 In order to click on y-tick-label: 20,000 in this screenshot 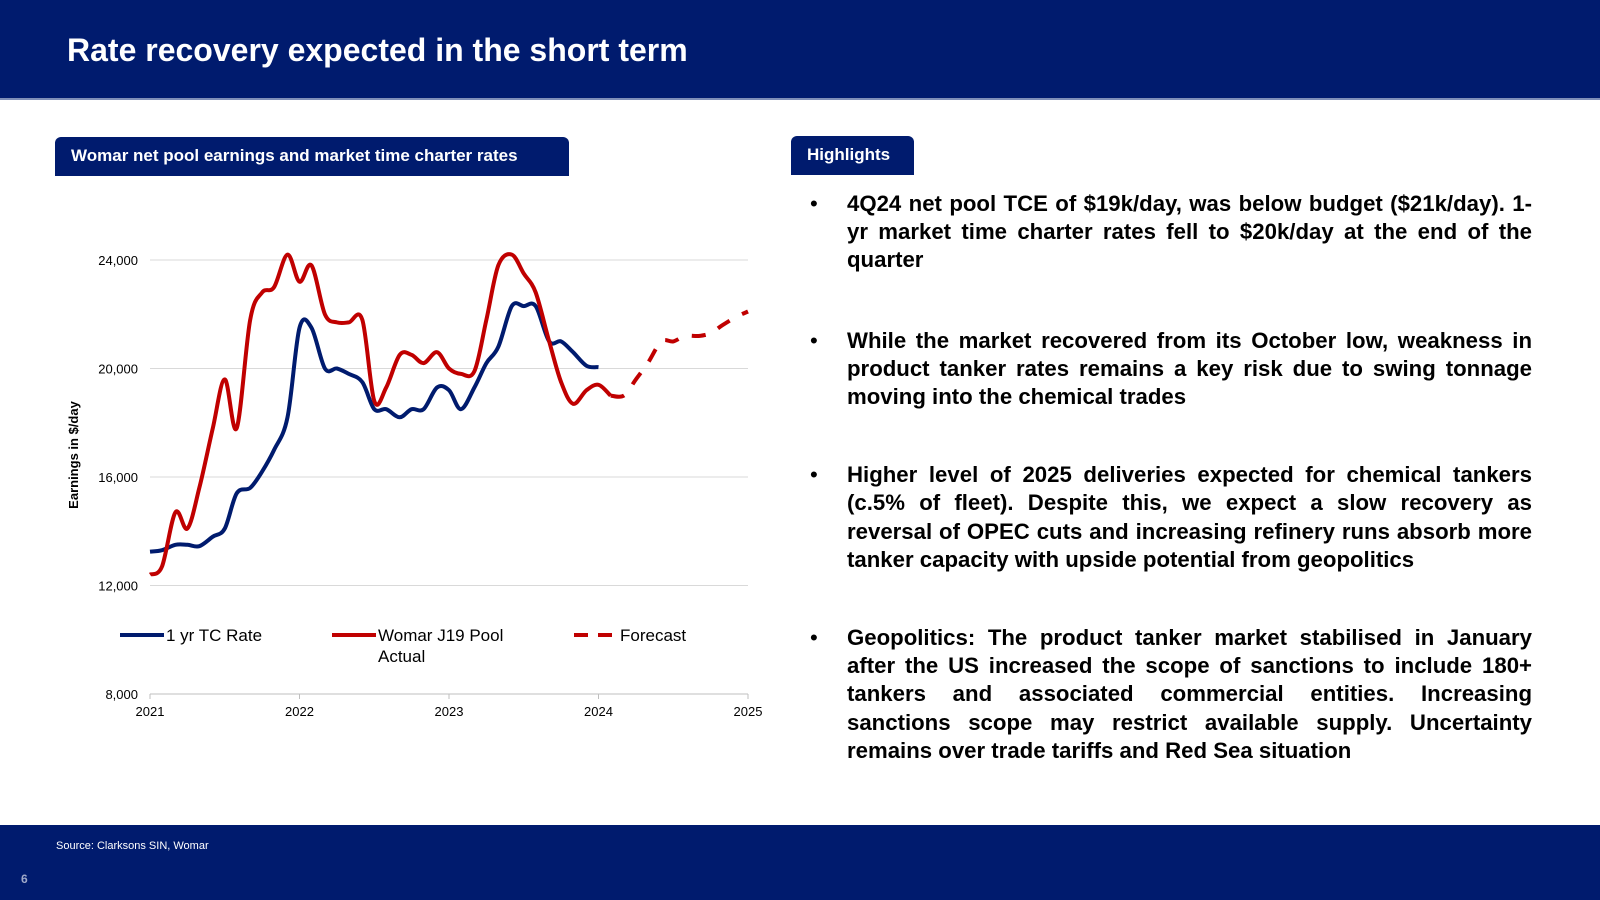, I will do `click(118, 369)`.